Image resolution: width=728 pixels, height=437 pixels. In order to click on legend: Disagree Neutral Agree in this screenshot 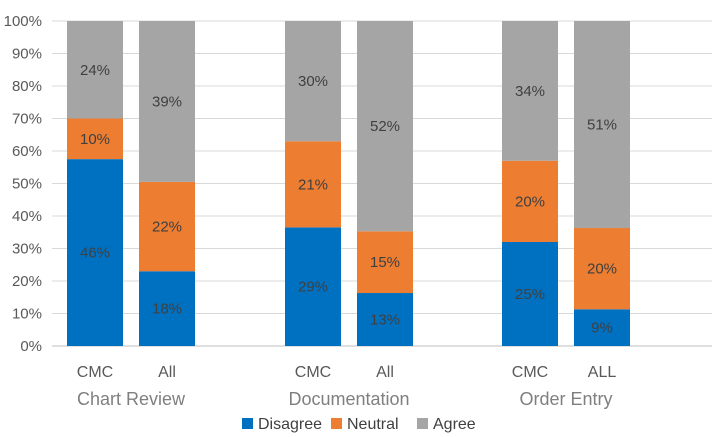, I will do `click(359, 424)`.